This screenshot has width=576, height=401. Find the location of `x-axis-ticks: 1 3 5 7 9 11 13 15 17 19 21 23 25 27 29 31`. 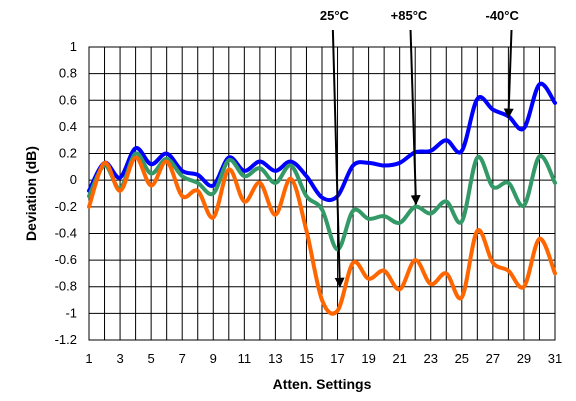

x-axis-ticks: 1 3 5 7 9 11 13 15 17 19 21 23 25 27 29 31 is located at coordinates (323, 358).